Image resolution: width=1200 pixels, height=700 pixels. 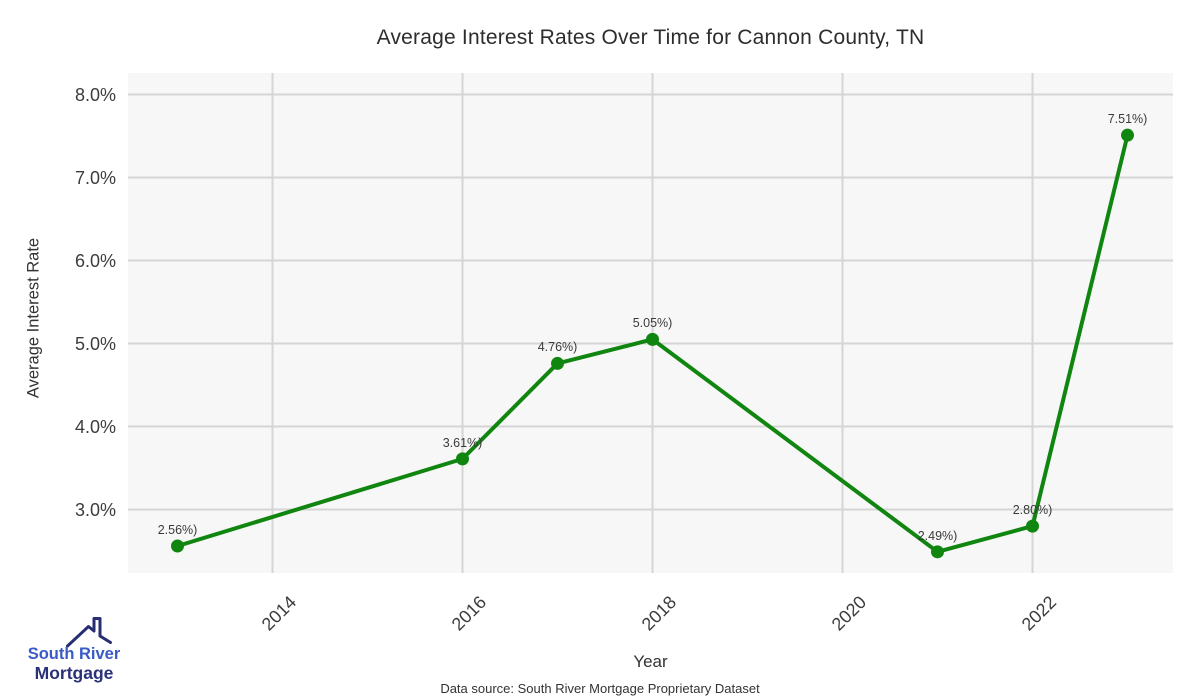 What do you see at coordinates (74, 654) in the screenshot?
I see `logo-text-south-river: South River` at bounding box center [74, 654].